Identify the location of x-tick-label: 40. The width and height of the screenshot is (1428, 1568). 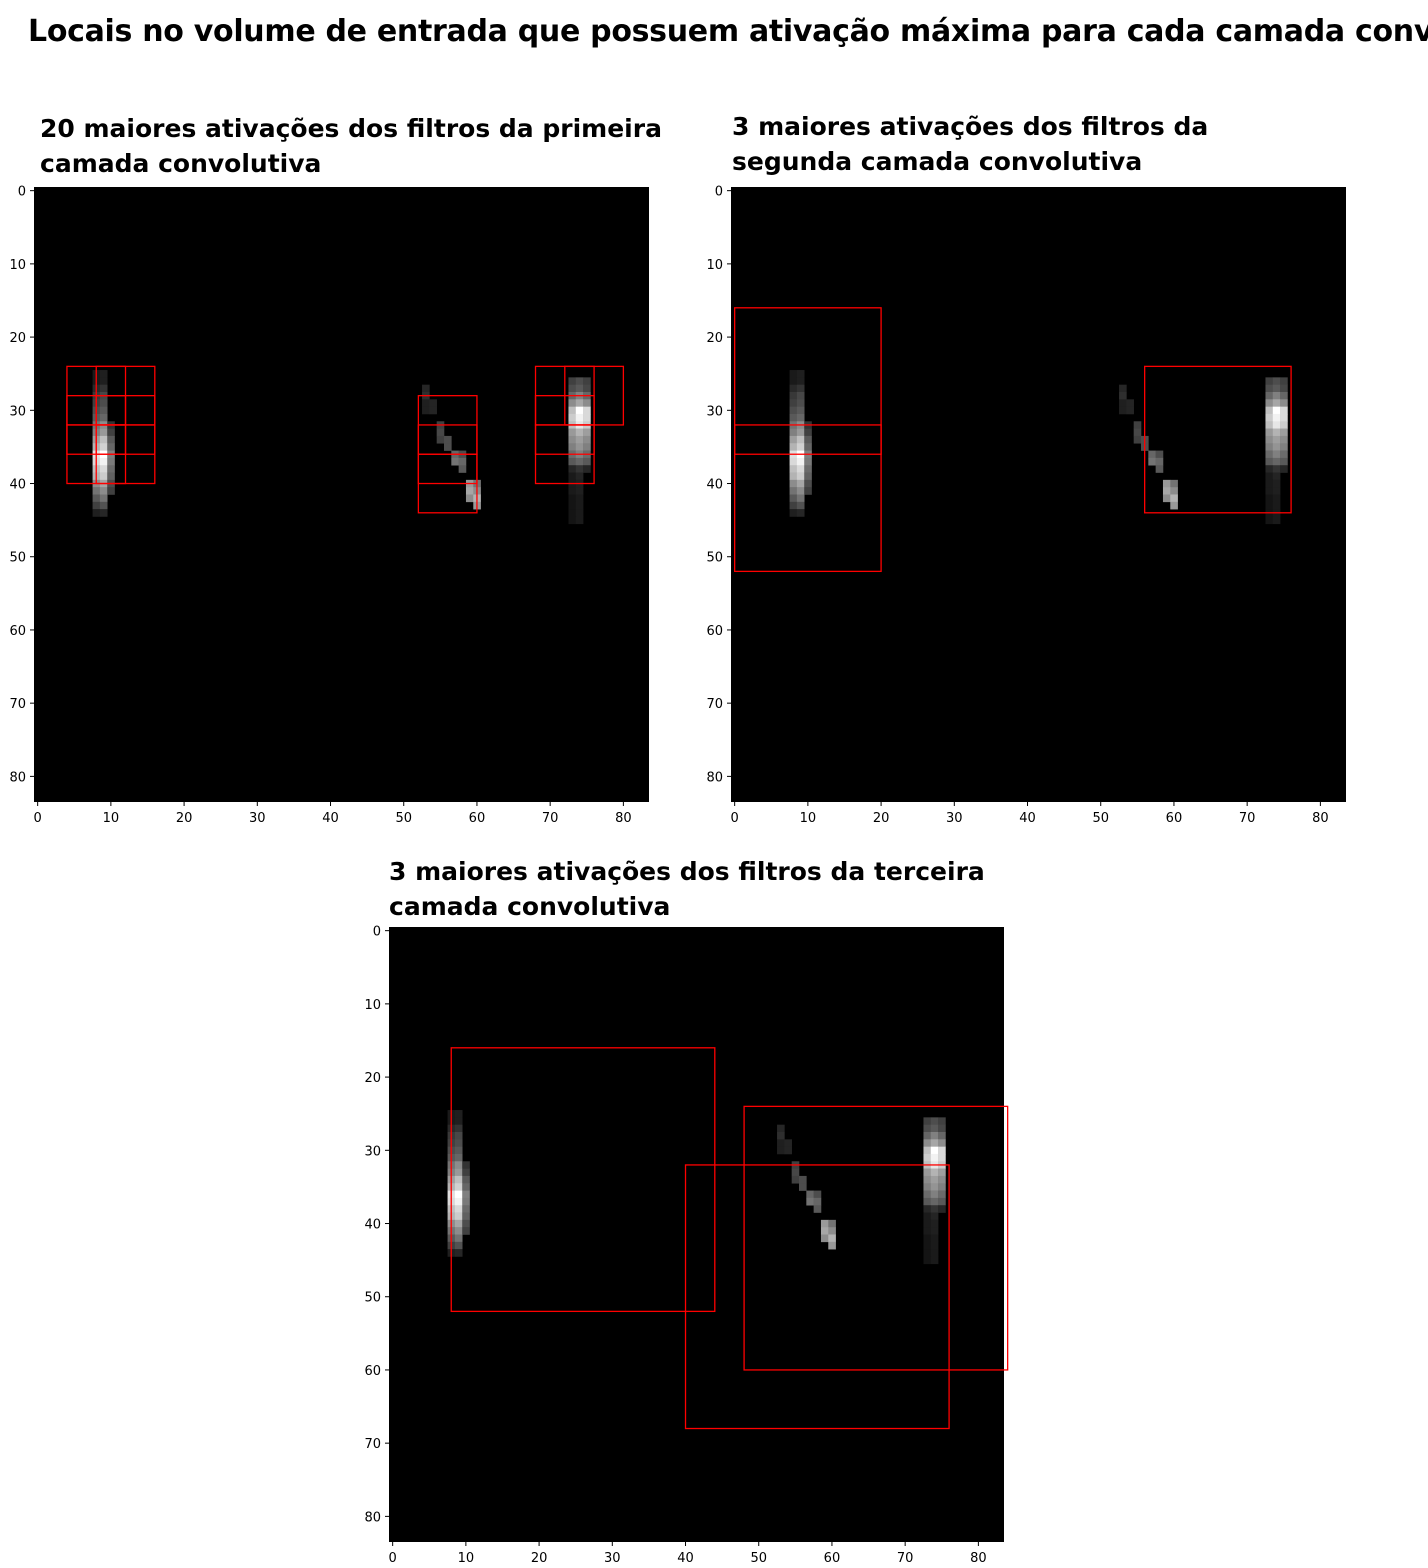
(1027, 818).